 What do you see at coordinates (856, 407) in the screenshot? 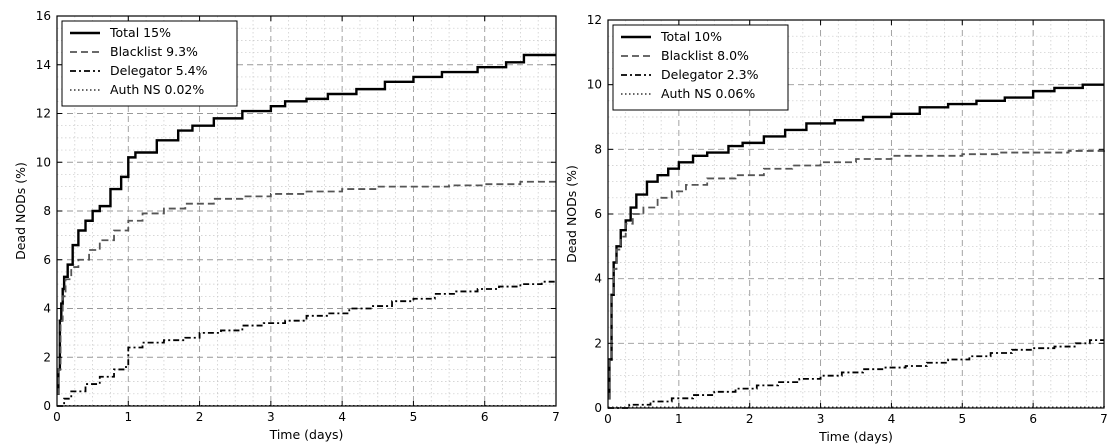
I see `series-line-dotted` at bounding box center [856, 407].